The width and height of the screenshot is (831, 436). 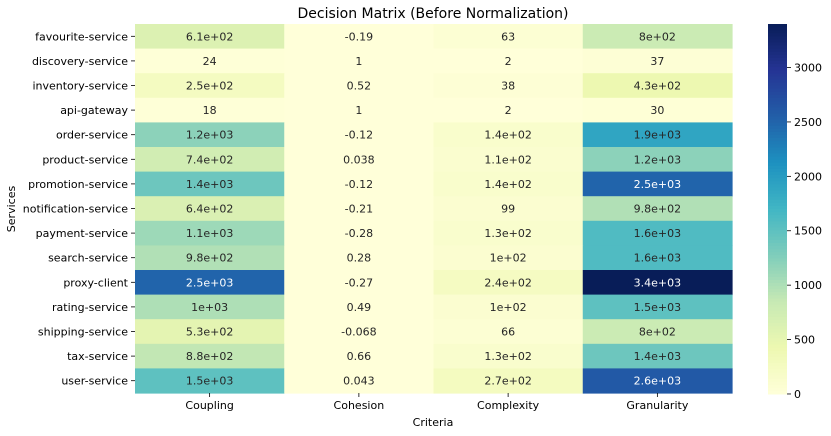 I want to click on colorbar-tick-label: 500, so click(x=804, y=340).